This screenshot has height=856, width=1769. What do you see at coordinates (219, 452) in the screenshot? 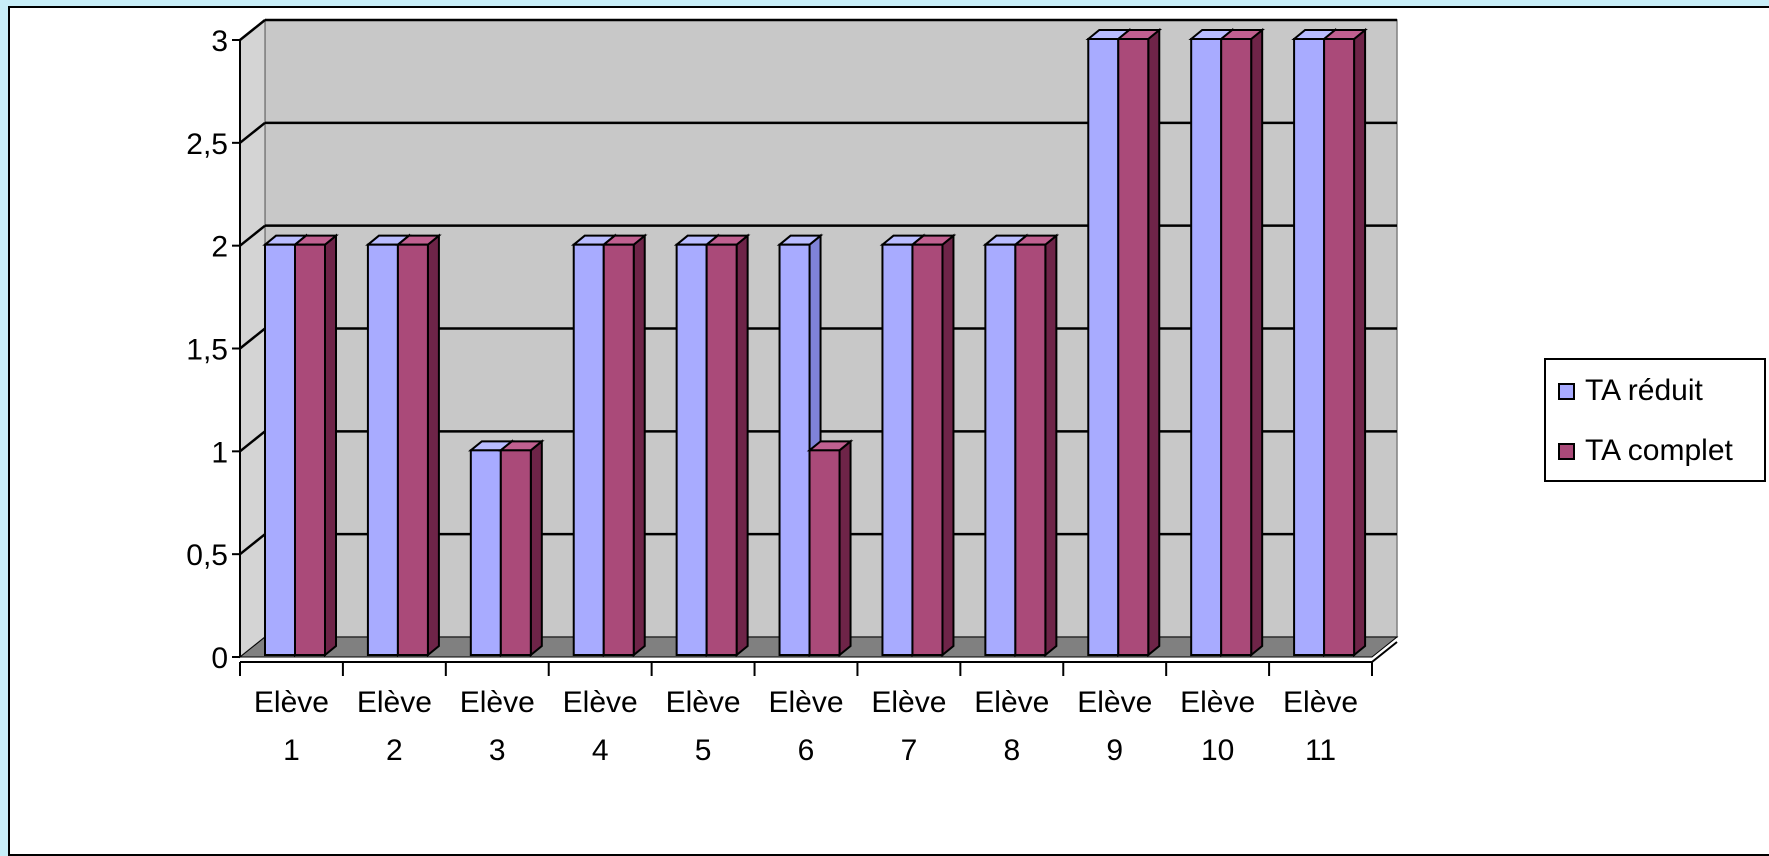
I see `y-tick-label: 1` at bounding box center [219, 452].